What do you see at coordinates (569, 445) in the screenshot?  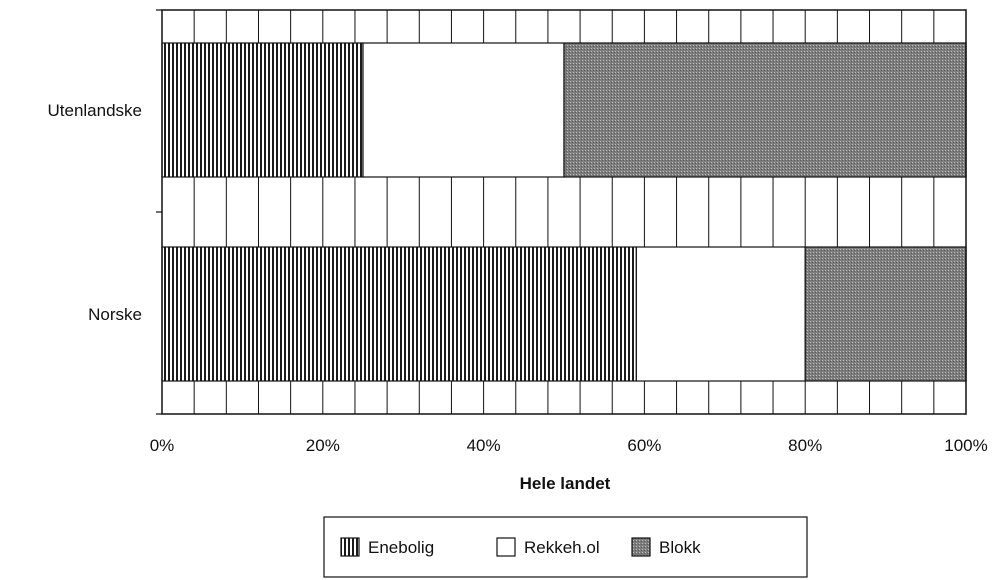 I see `x-axis-tick-labels: 0% 20% 40% 60% 80% 100%` at bounding box center [569, 445].